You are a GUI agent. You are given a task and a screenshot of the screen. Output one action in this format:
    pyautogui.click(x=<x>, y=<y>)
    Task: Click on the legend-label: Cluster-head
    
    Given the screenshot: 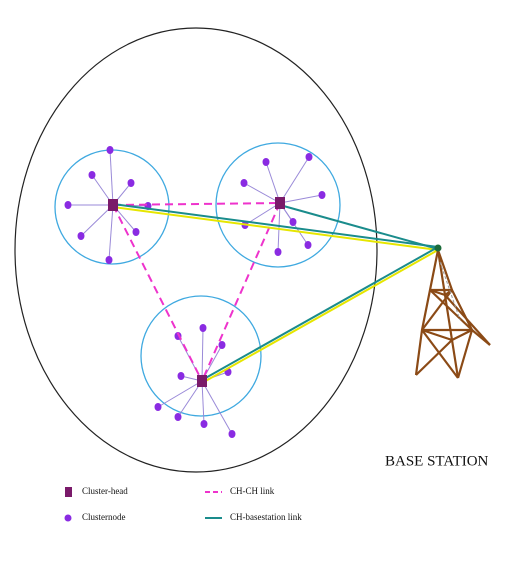 What is the action you would take?
    pyautogui.click(x=105, y=491)
    